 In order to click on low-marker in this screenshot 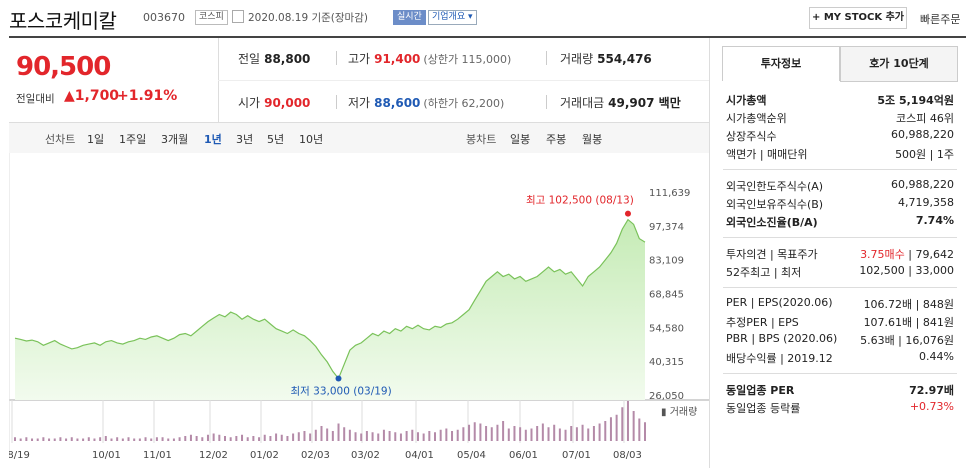, I will do `click(338, 378)`.